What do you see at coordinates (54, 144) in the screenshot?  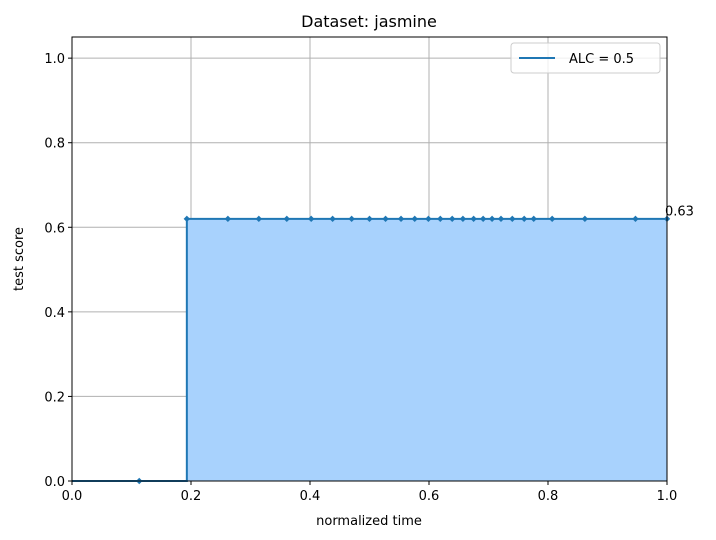 I see `y-tick-label-4: 0.8` at bounding box center [54, 144].